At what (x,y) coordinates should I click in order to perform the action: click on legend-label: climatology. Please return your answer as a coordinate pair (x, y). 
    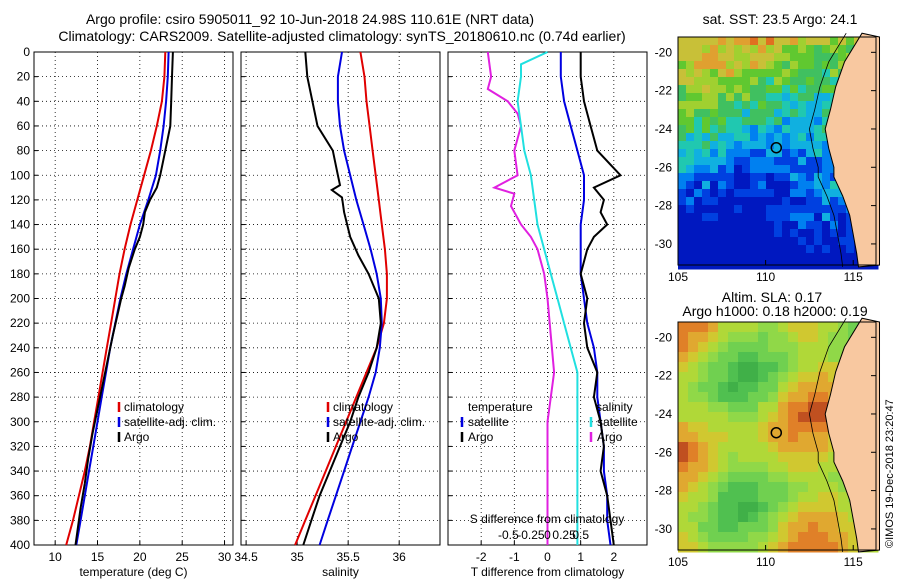
    Looking at the image, I should click on (154, 407).